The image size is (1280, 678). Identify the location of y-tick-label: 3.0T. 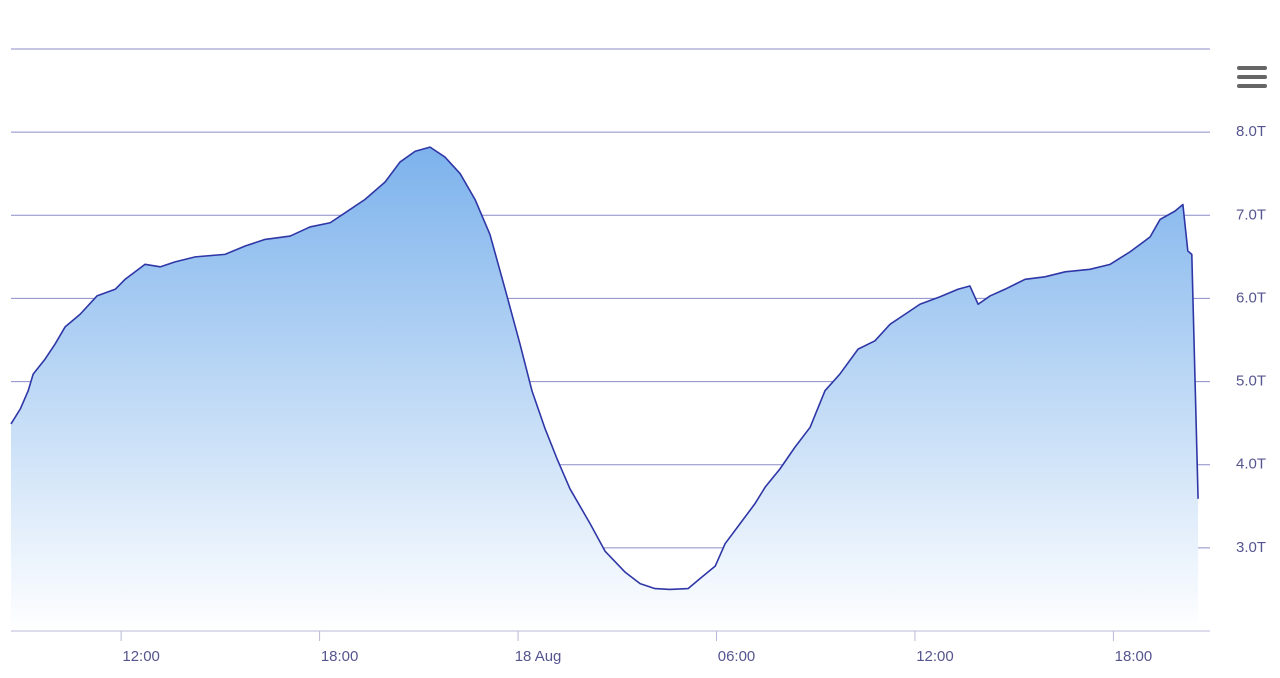
(1251, 547).